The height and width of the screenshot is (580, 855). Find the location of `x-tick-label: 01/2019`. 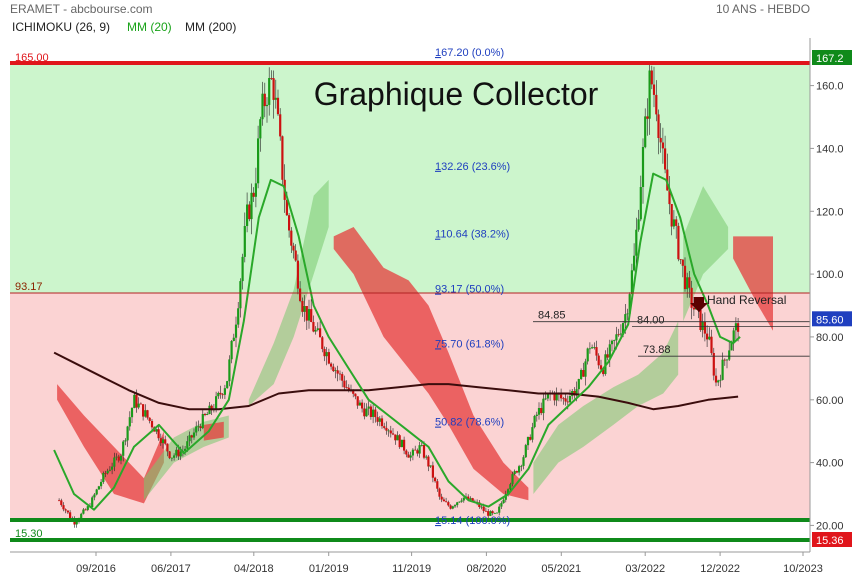

x-tick-label: 01/2019 is located at coordinates (329, 569).